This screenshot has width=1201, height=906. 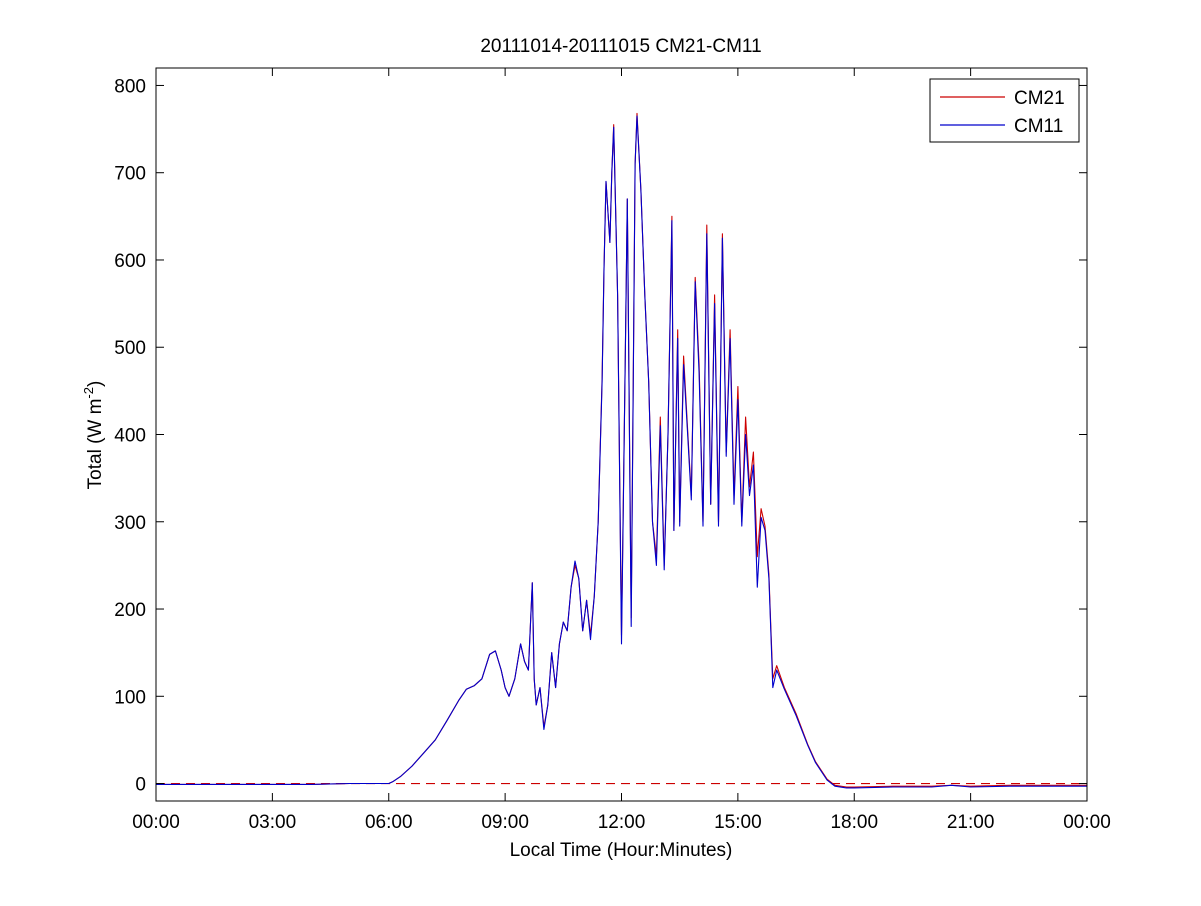 I want to click on y-tick-label: 0, so click(x=140, y=785).